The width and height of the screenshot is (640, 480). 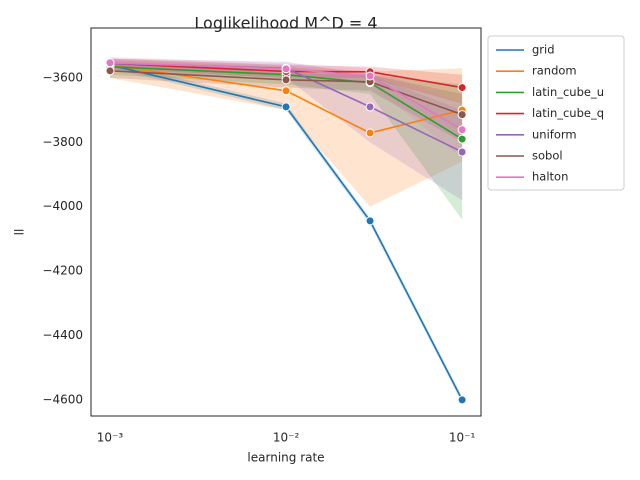 I want to click on y-tick-label: −4200, so click(x=62, y=271).